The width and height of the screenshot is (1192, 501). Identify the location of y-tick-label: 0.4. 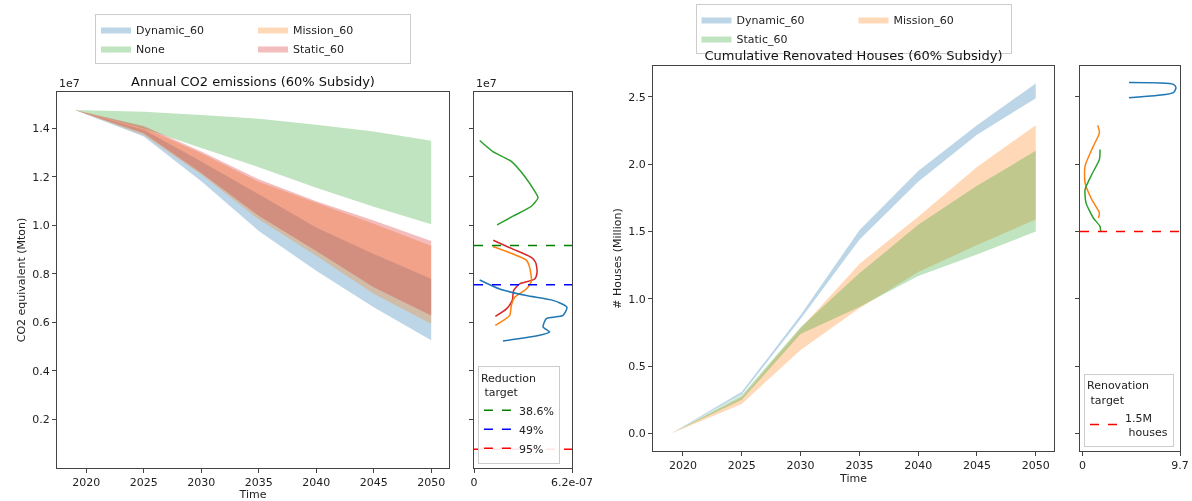
(41, 371).